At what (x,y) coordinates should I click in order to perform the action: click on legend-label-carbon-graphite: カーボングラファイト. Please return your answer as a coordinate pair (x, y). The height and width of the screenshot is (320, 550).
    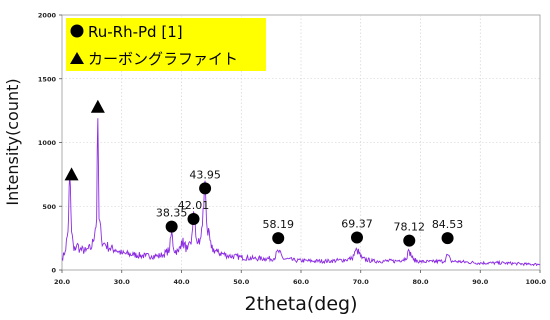
    Looking at the image, I should click on (163, 59).